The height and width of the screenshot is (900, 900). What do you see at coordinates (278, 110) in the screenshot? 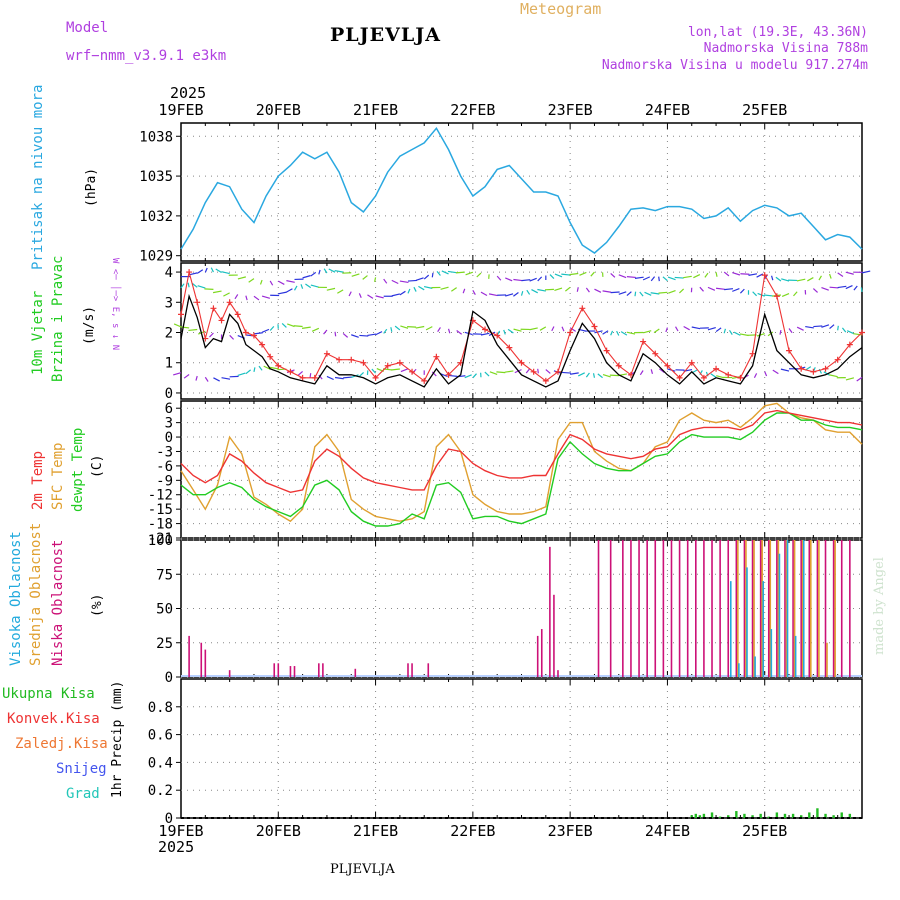
I see `day-label-top: 20FEB` at bounding box center [278, 110].